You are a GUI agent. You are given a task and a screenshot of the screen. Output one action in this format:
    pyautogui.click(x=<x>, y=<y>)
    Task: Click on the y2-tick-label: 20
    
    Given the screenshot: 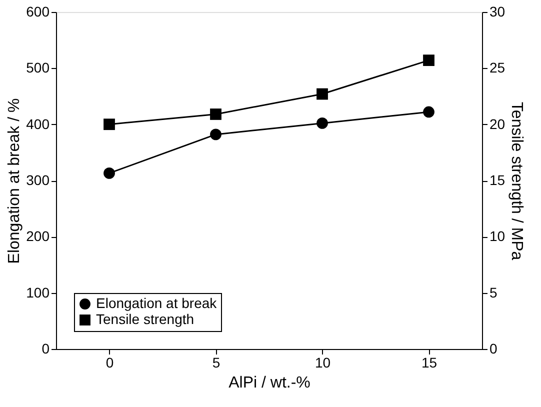 What is the action you would take?
    pyautogui.click(x=498, y=124)
    